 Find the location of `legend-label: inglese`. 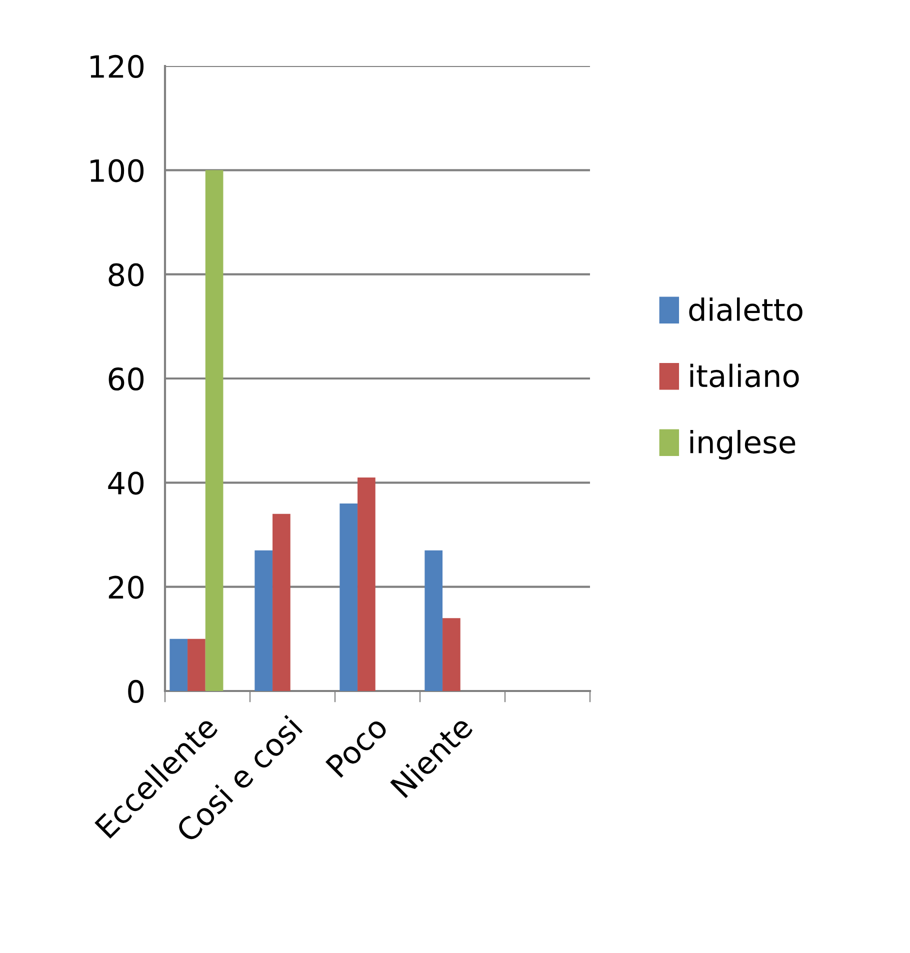

legend-label: inglese is located at coordinates (743, 445).